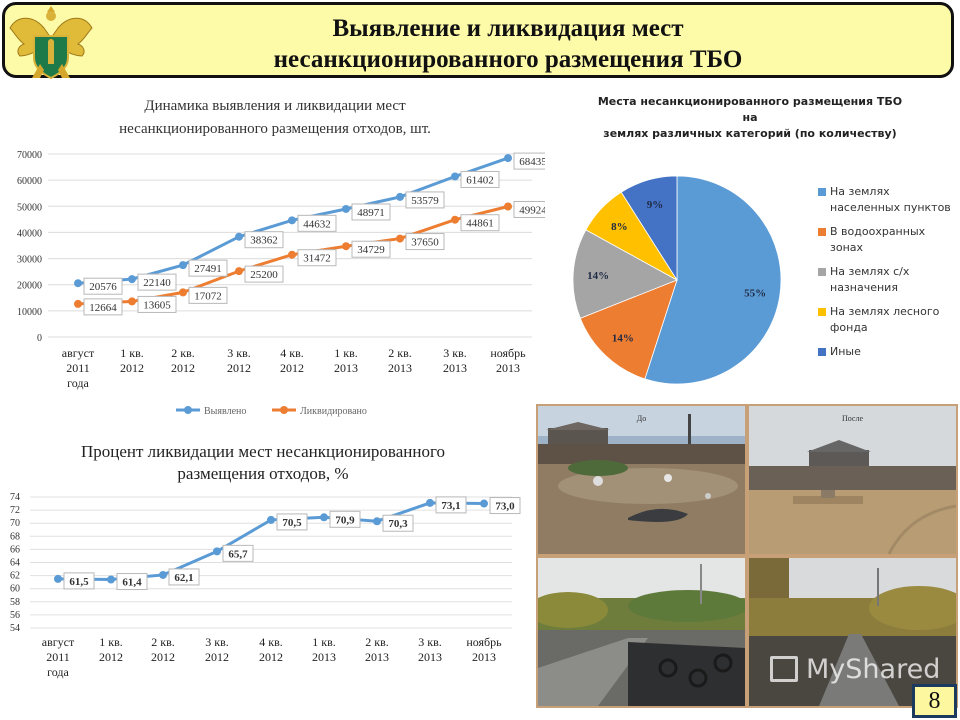 This screenshot has width=960, height=720. Describe the element at coordinates (852, 632) in the screenshot. I see `clean-road-photo-icon` at that location.